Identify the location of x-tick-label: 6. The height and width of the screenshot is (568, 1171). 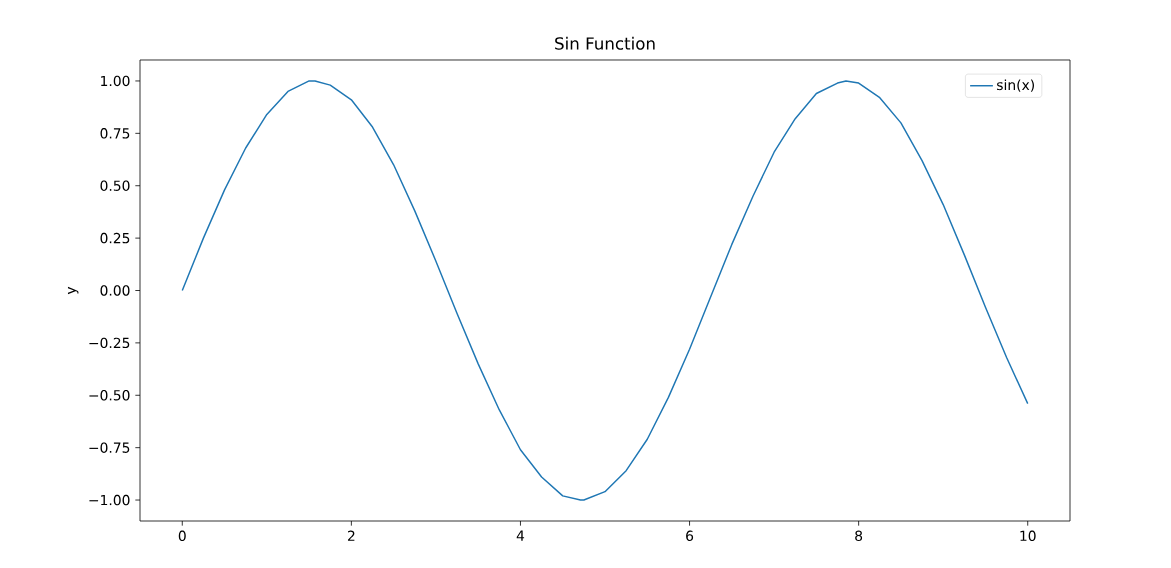
(690, 536).